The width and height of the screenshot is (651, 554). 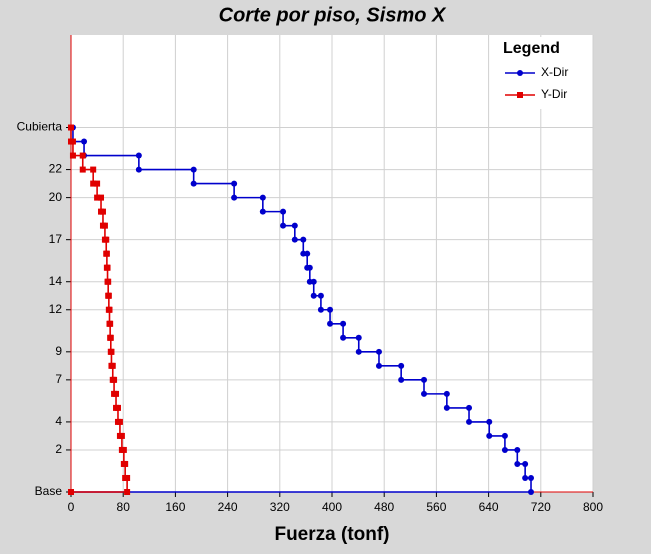 I want to click on x-tick-label: 0, so click(x=71, y=507).